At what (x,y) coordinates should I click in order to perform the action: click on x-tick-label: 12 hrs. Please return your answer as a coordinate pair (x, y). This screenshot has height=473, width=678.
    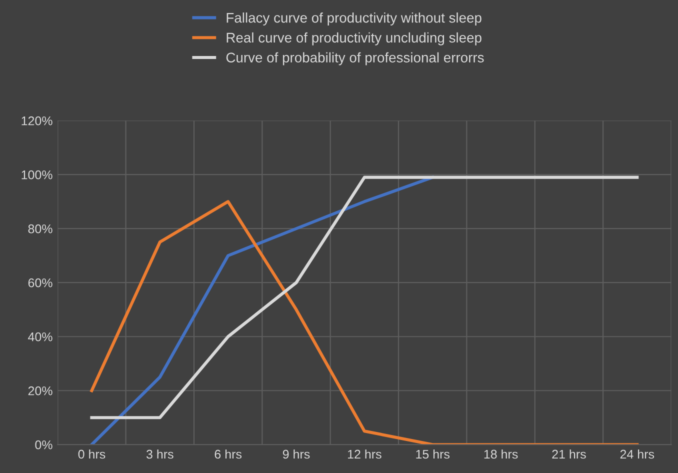
    Looking at the image, I should click on (365, 454).